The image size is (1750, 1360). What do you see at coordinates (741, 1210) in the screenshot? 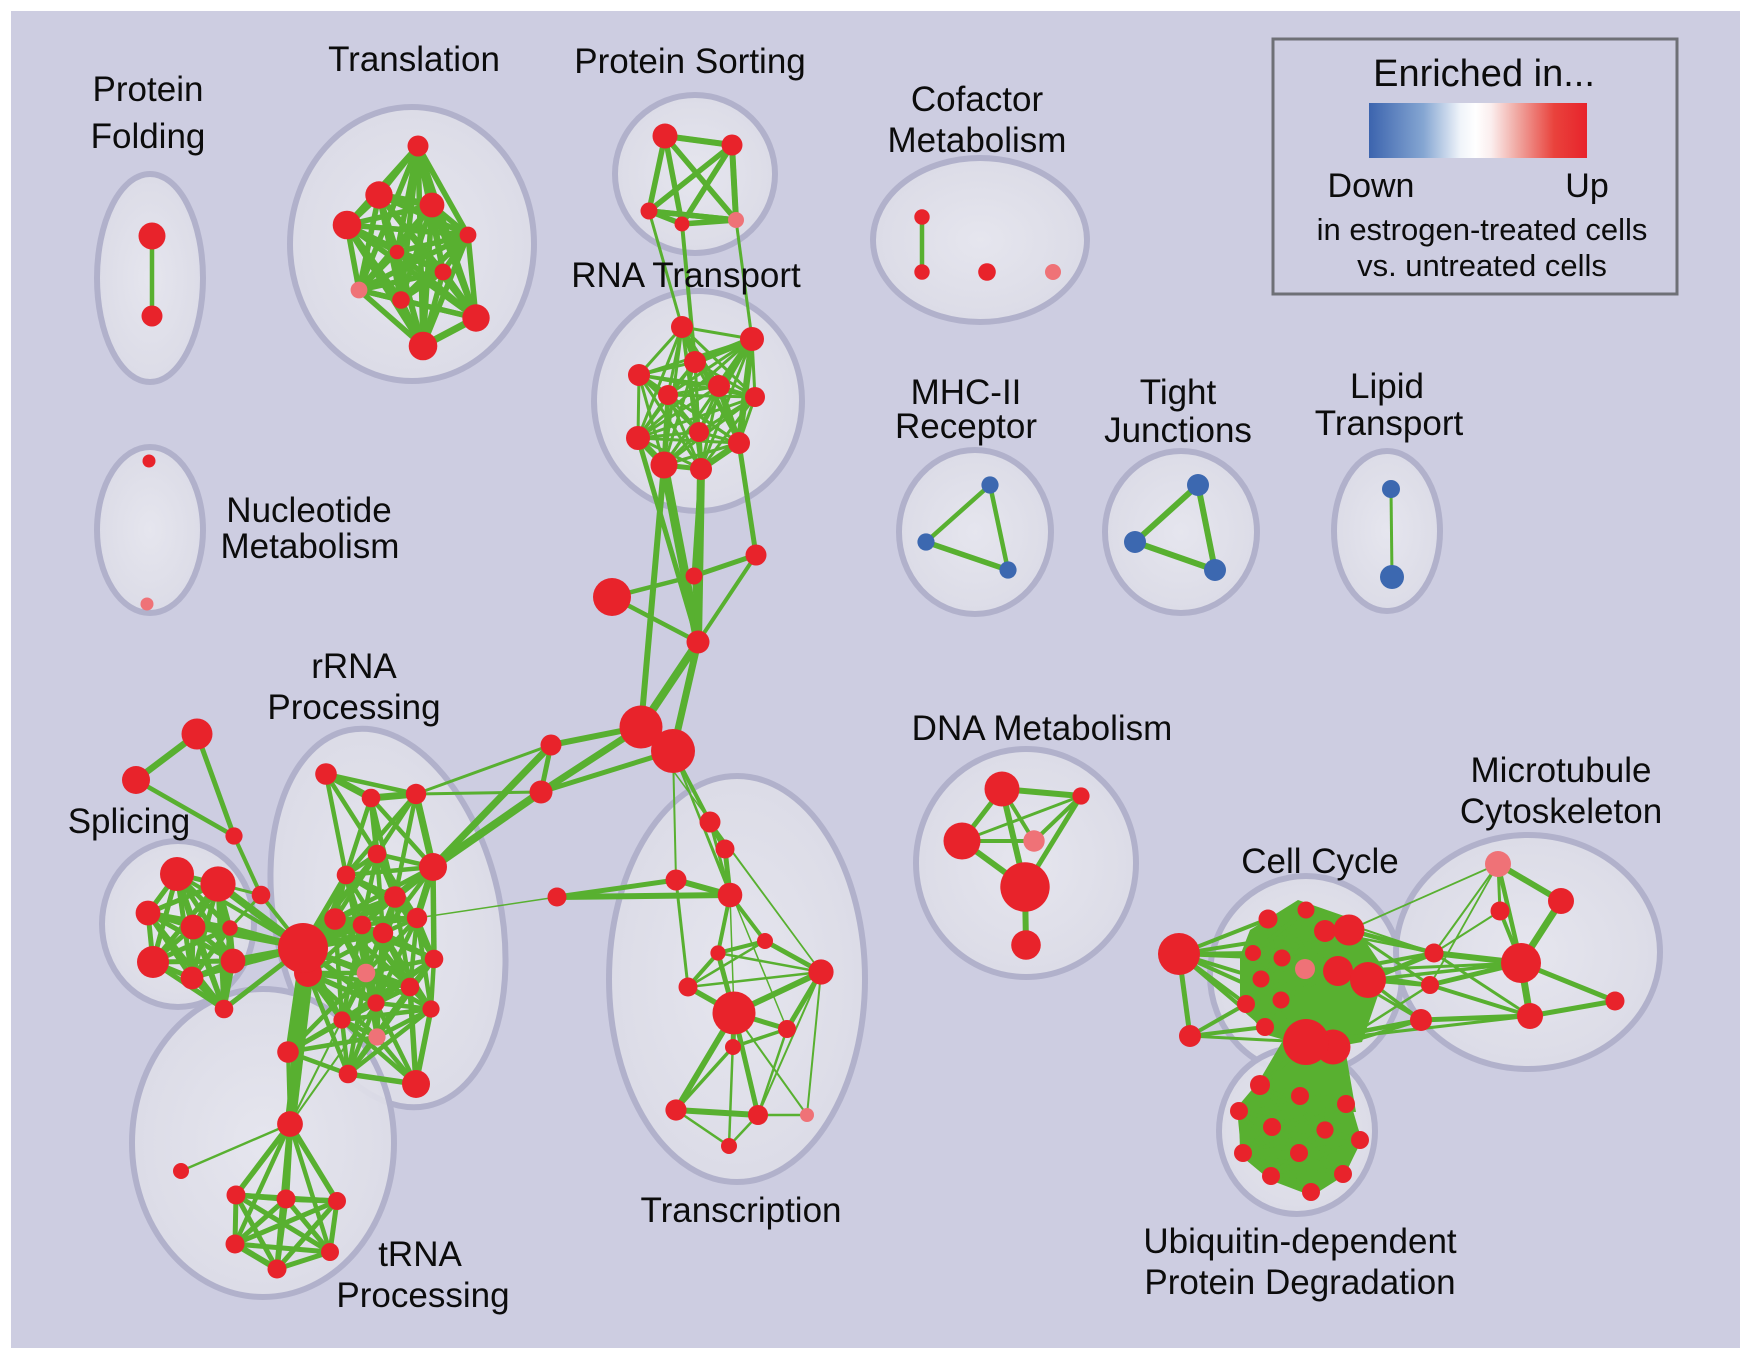
I see `svg-text: Transcription` at bounding box center [741, 1210].